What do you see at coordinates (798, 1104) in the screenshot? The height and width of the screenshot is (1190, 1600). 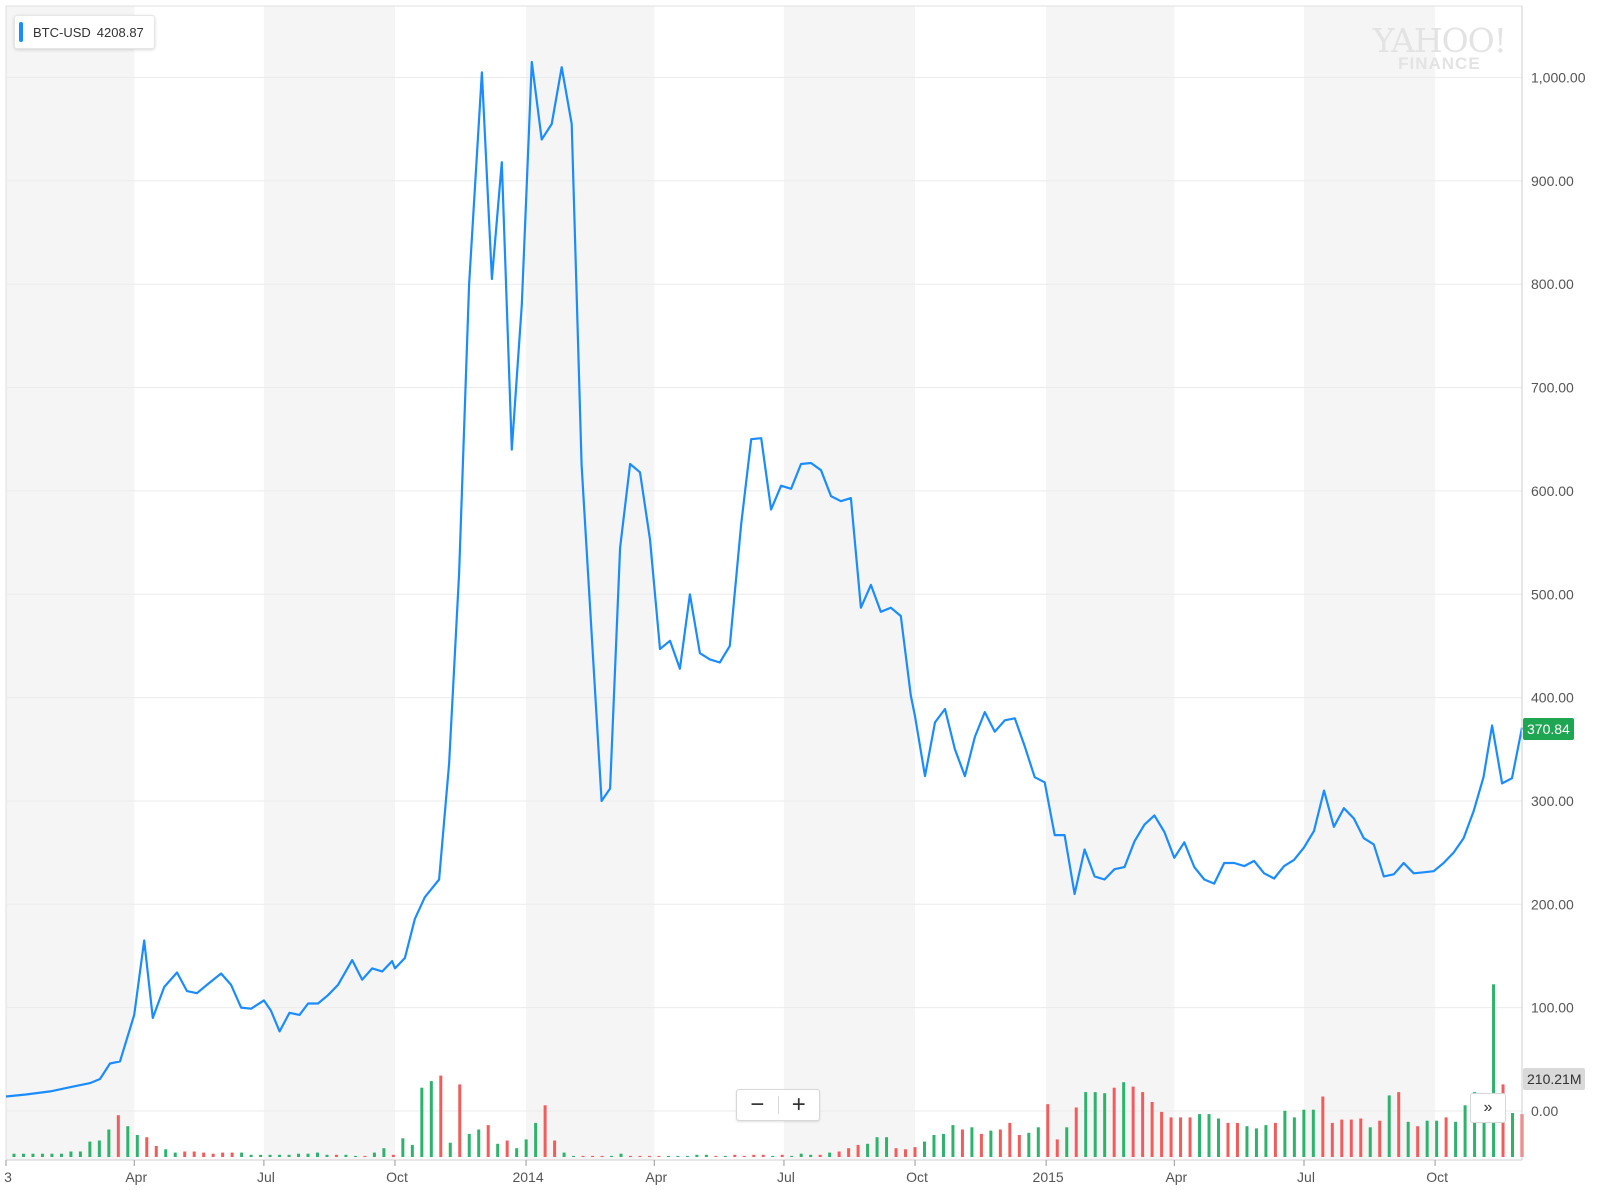 I see `zoom-in-button: +` at bounding box center [798, 1104].